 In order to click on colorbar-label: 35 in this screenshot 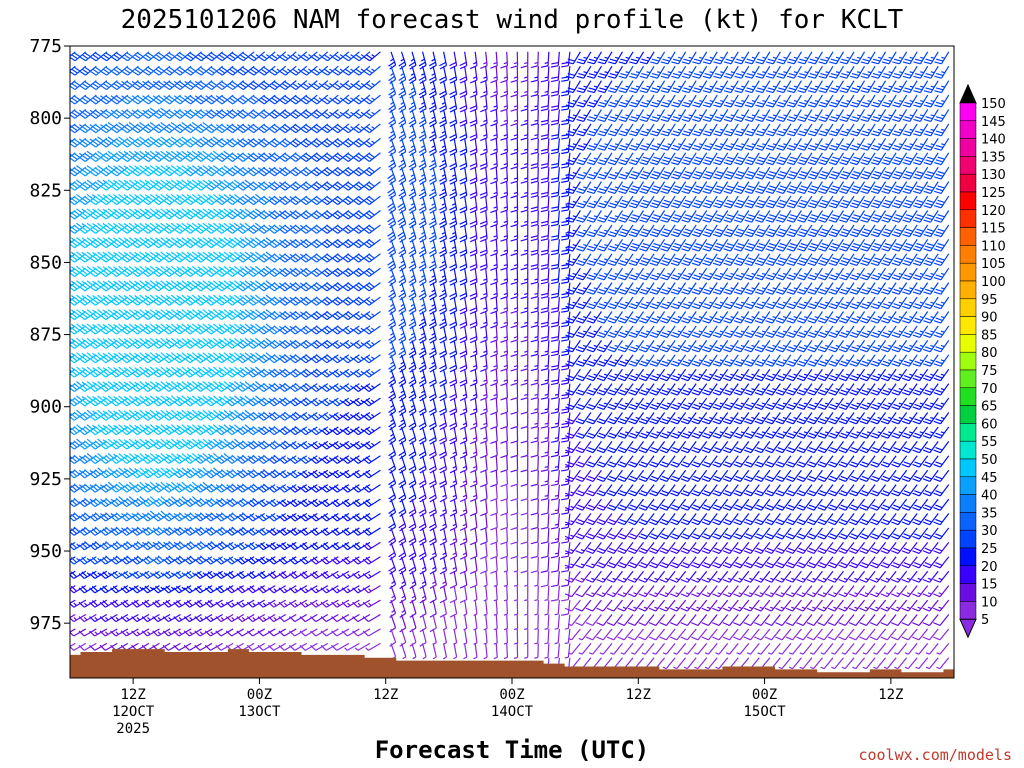, I will do `click(989, 513)`.